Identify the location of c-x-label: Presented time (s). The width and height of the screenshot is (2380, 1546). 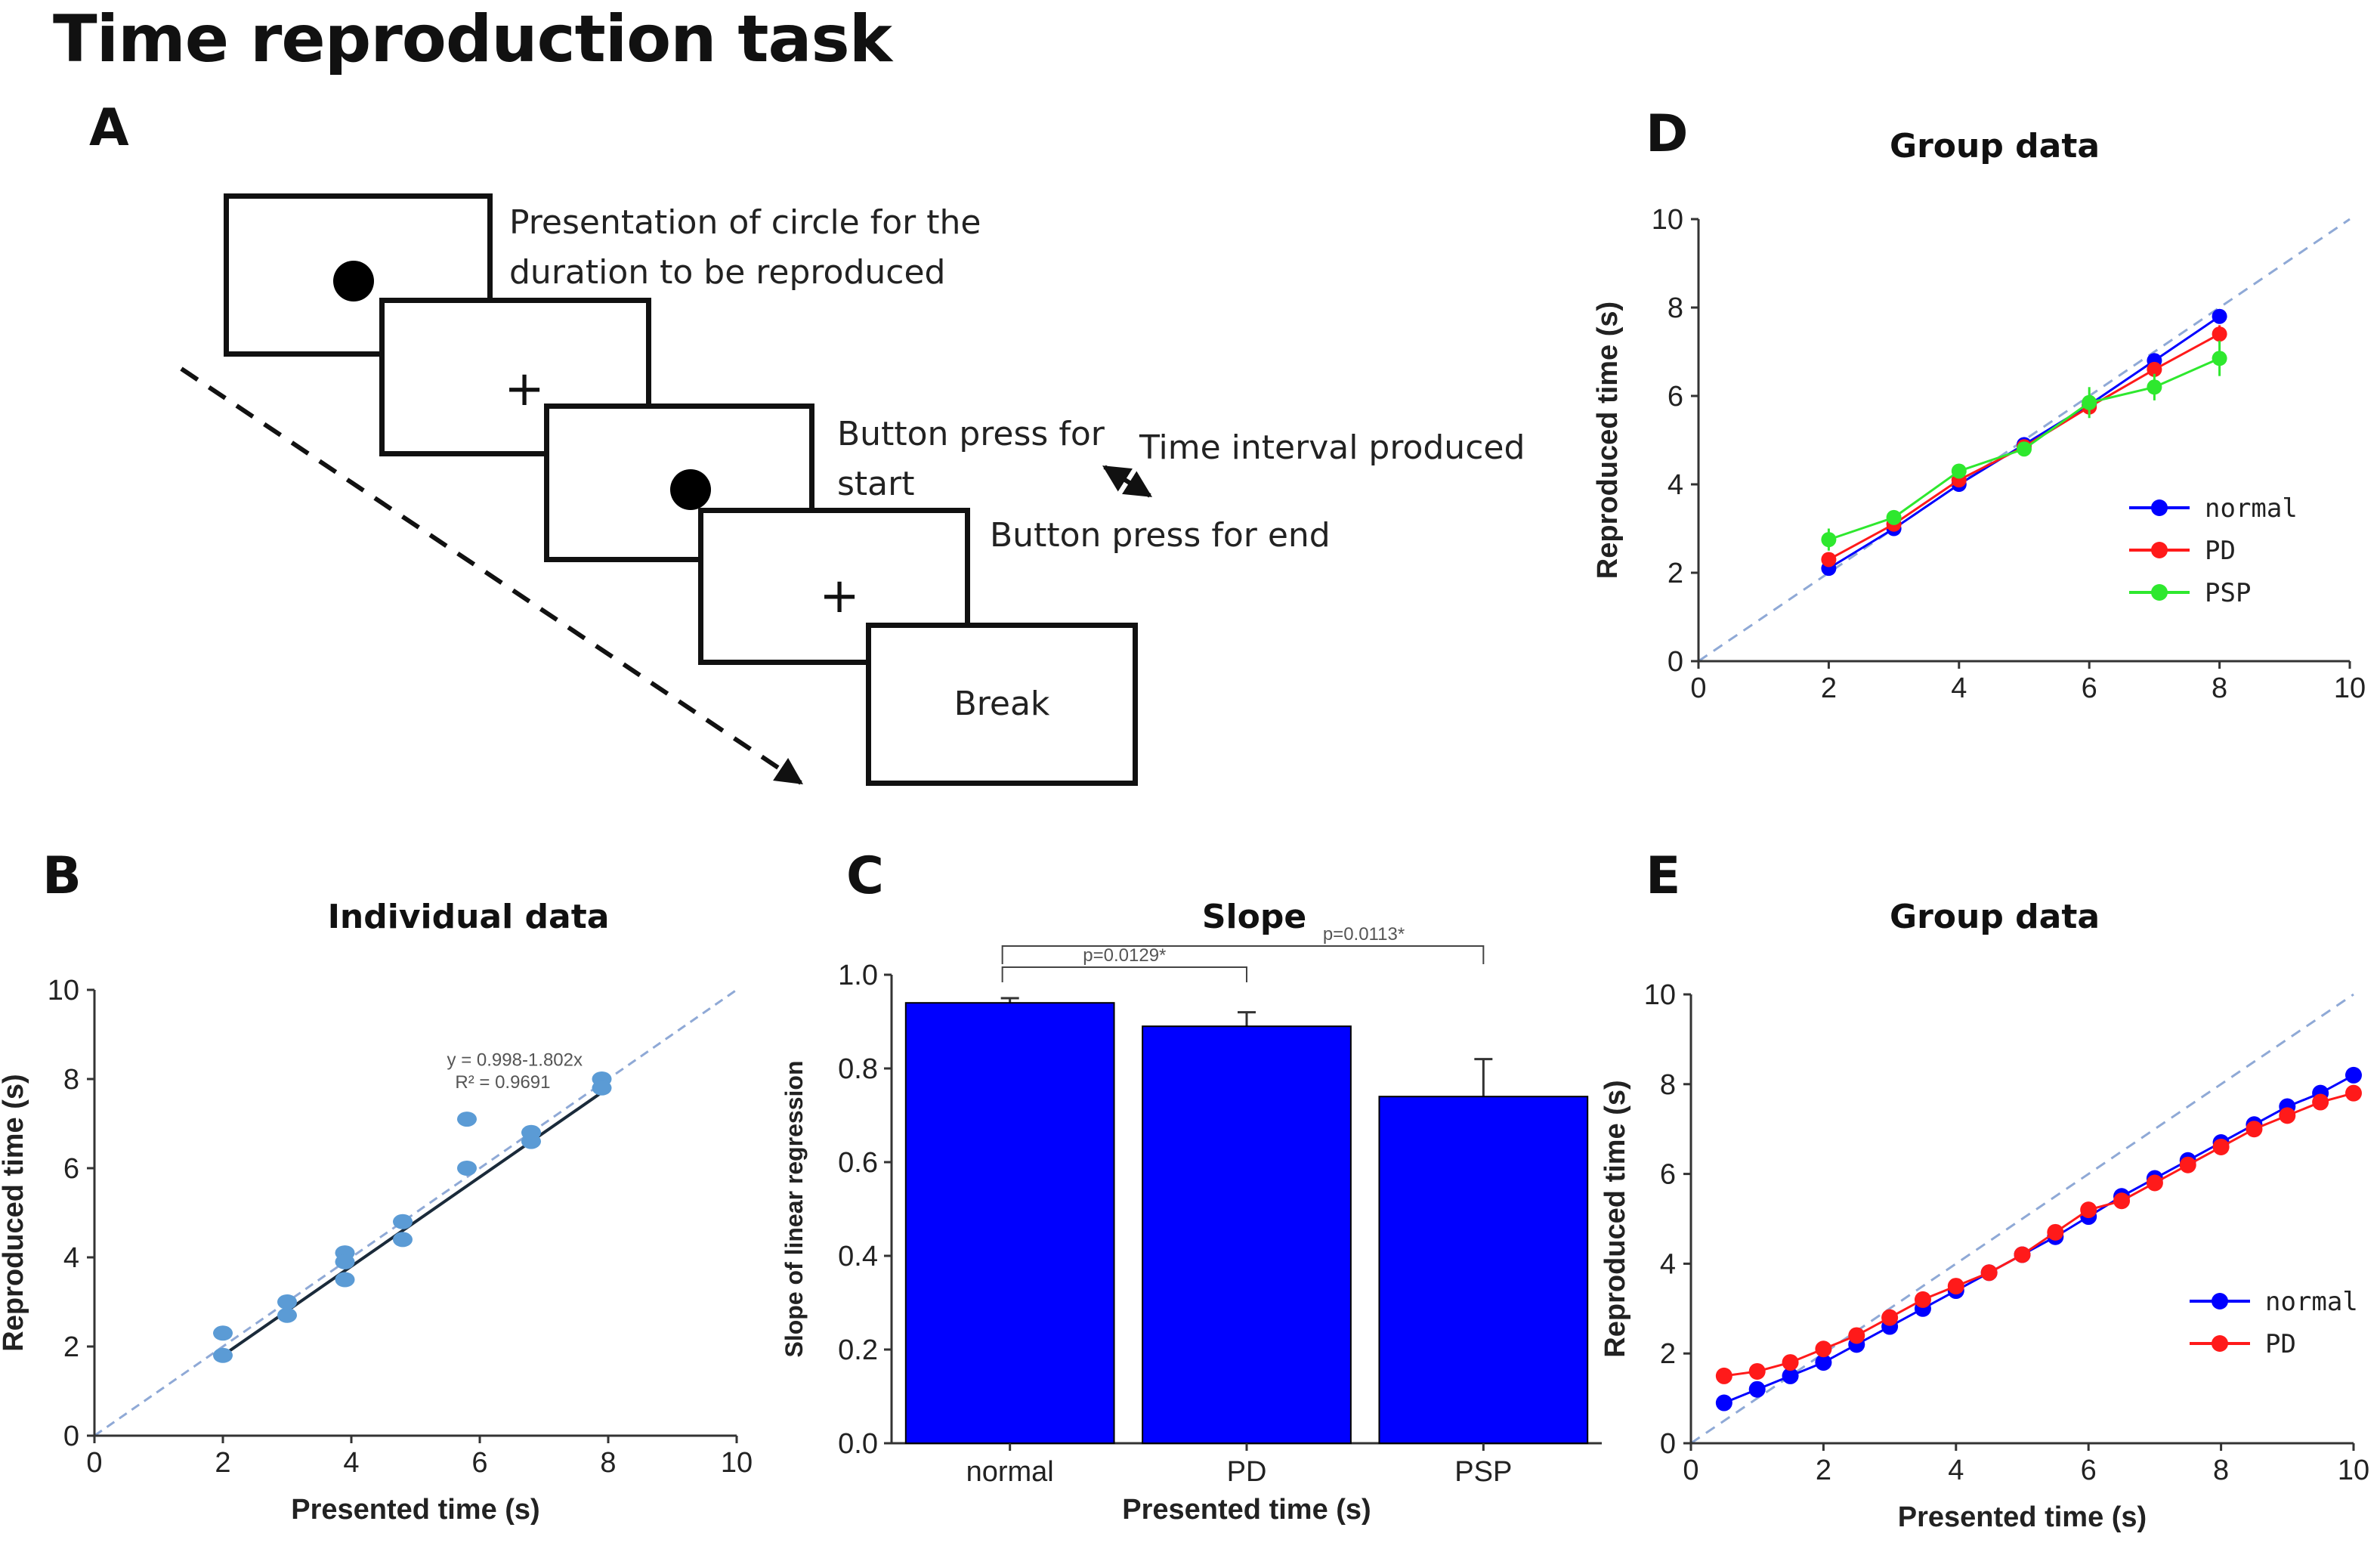
(1246, 1510).